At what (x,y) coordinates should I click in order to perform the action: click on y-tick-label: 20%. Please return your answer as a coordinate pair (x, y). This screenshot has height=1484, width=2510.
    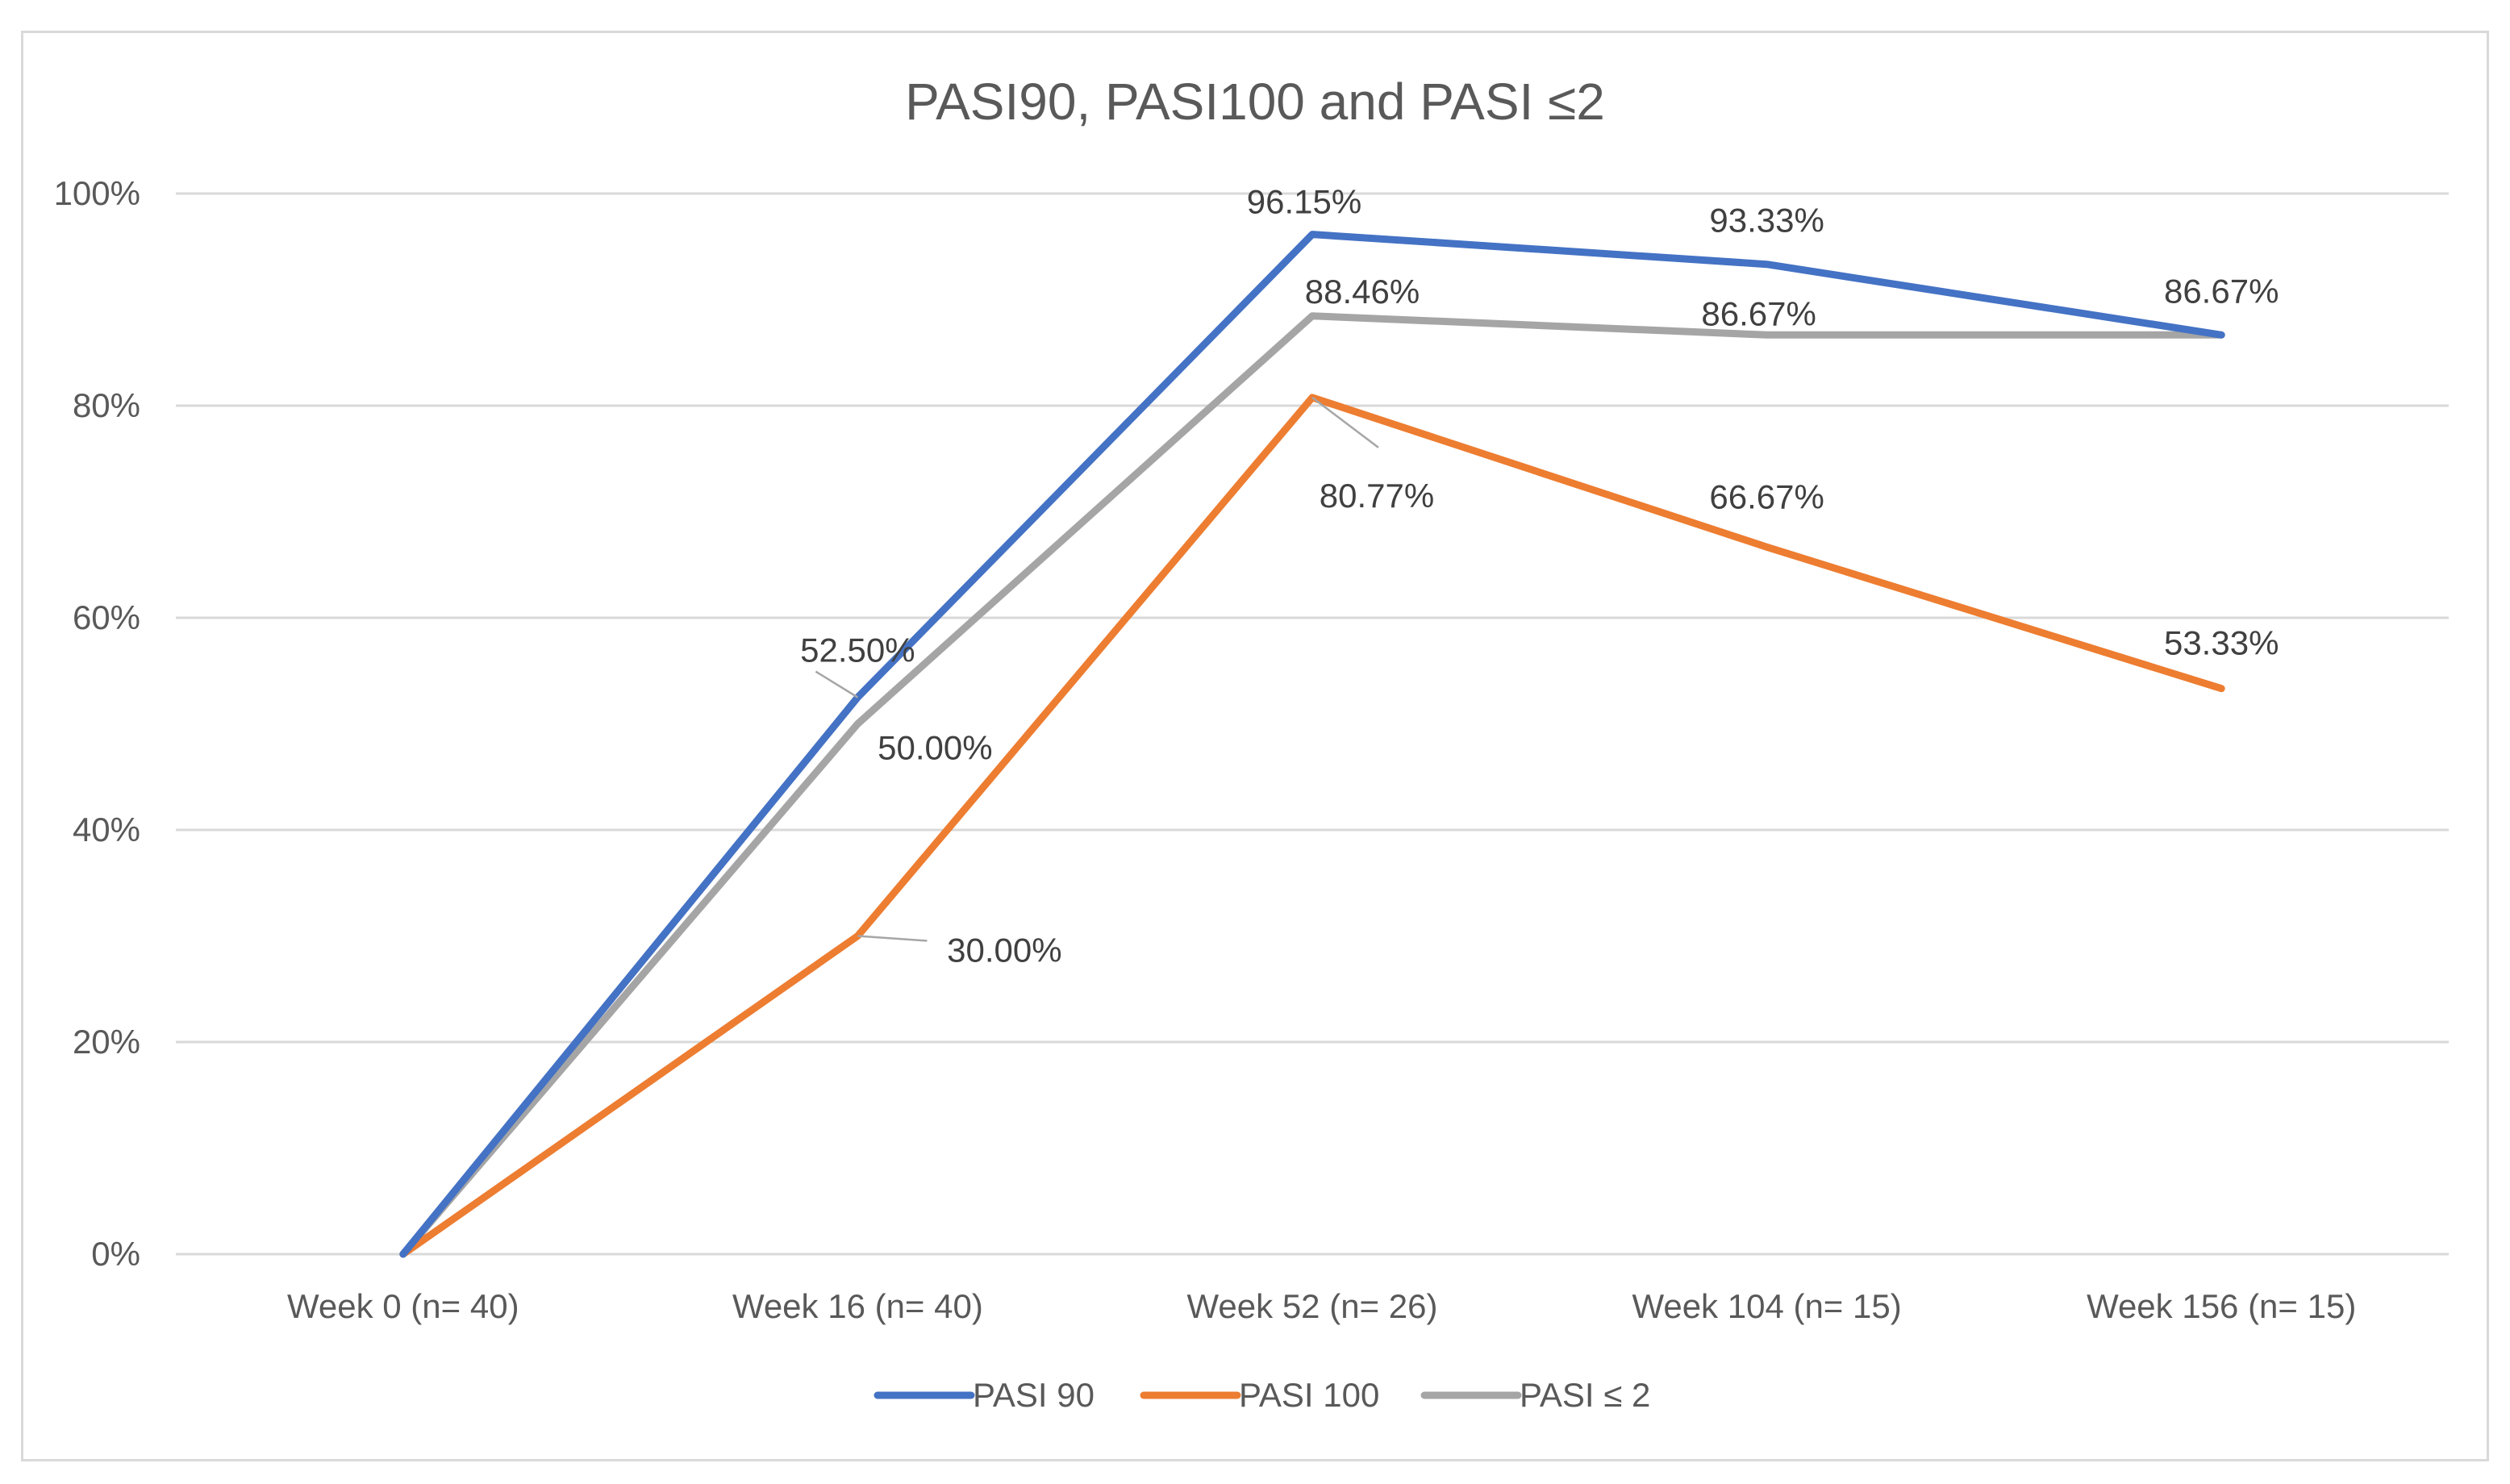
    Looking at the image, I should click on (106, 1042).